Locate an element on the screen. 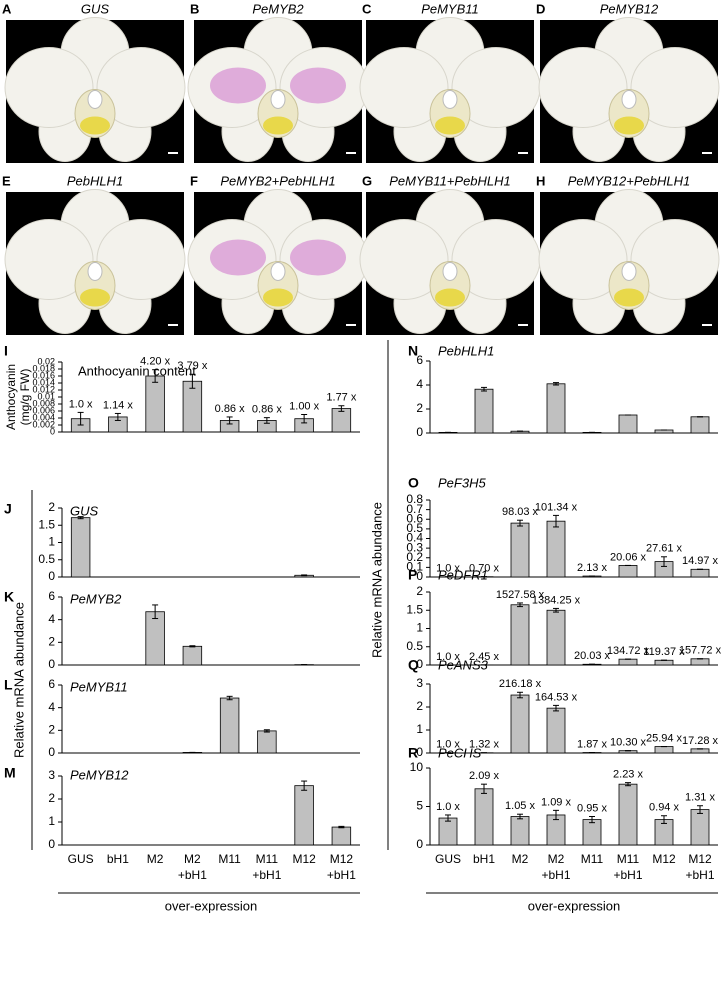 The width and height of the screenshot is (722, 987). fold-label: 10.30 x is located at coordinates (628, 743).